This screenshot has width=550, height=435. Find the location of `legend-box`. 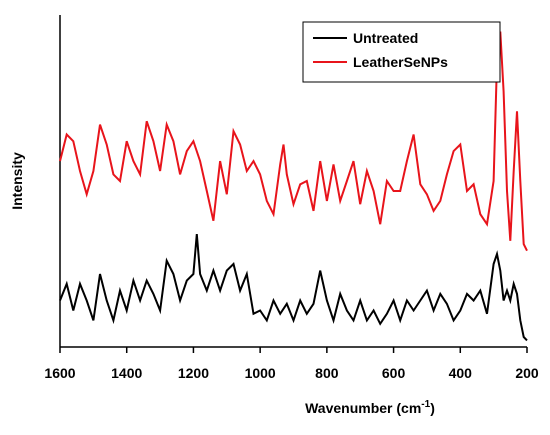

legend-box is located at coordinates (401, 52).